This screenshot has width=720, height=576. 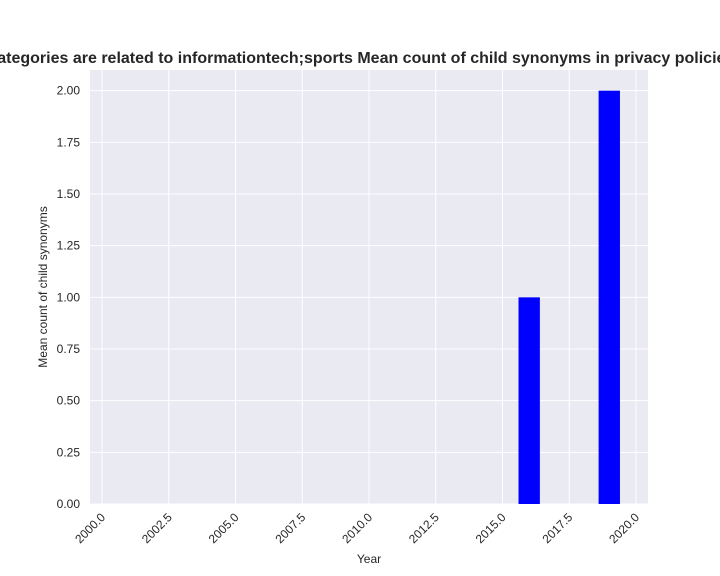 What do you see at coordinates (69, 246) in the screenshot?
I see `y-tick-label: 1.25` at bounding box center [69, 246].